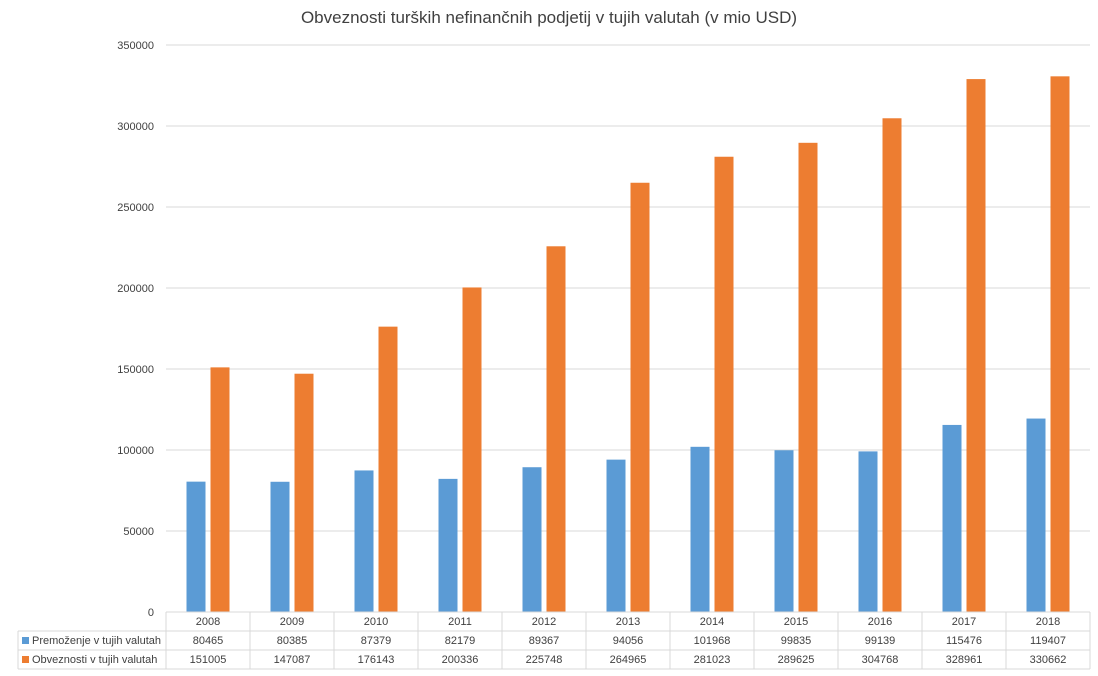 This screenshot has width=1098, height=676. I want to click on y-tick-label: 350000, so click(135, 46).